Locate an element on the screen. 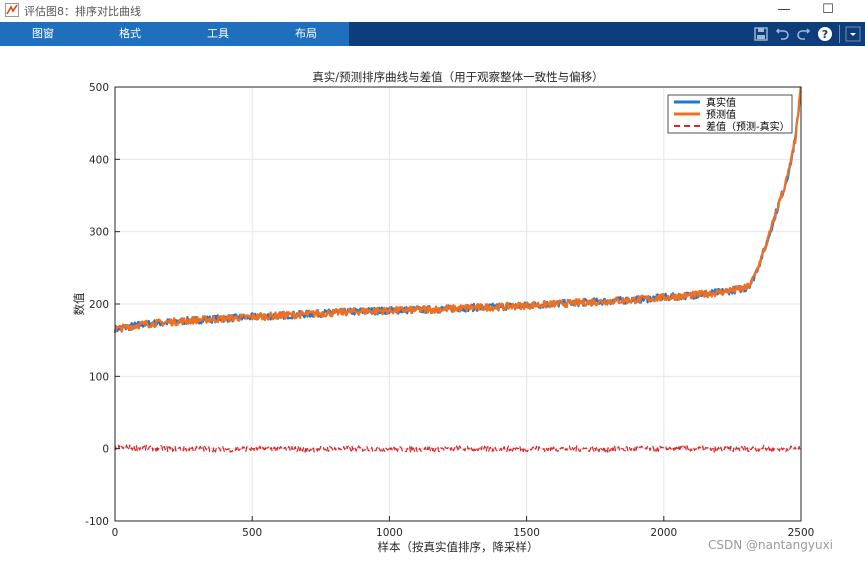 The height and width of the screenshot is (563, 865). undo-icon is located at coordinates (783, 34).